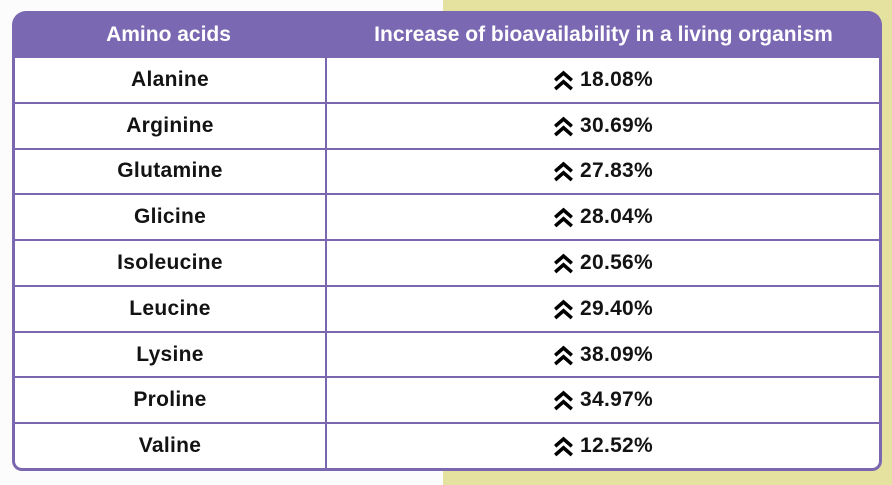  Describe the element at coordinates (616, 308) in the screenshot. I see `percentage-text: 29.40%` at that location.